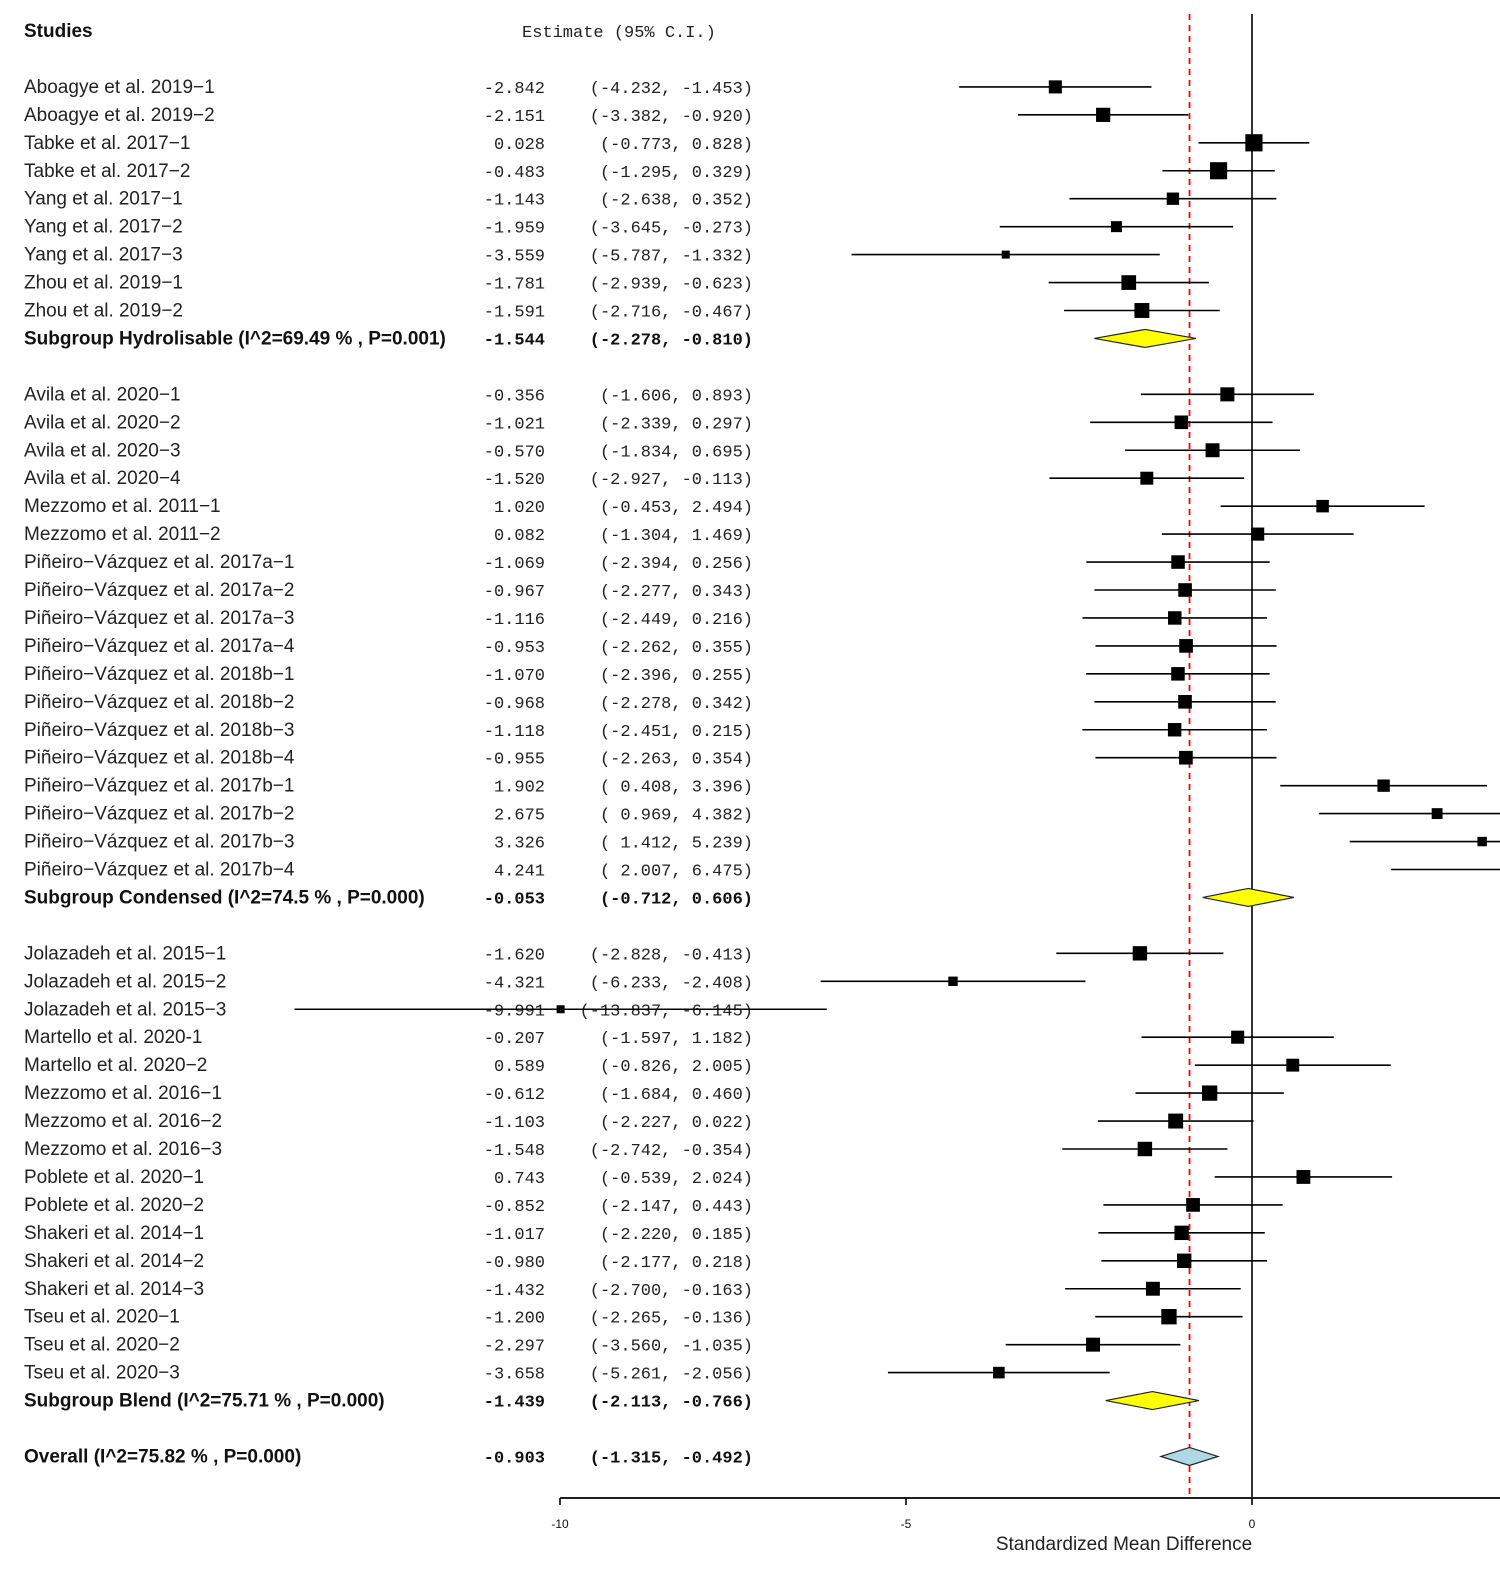 This screenshot has height=1572, width=1500. What do you see at coordinates (514, 1403) in the screenshot?
I see `estimate-value: -1.439` at bounding box center [514, 1403].